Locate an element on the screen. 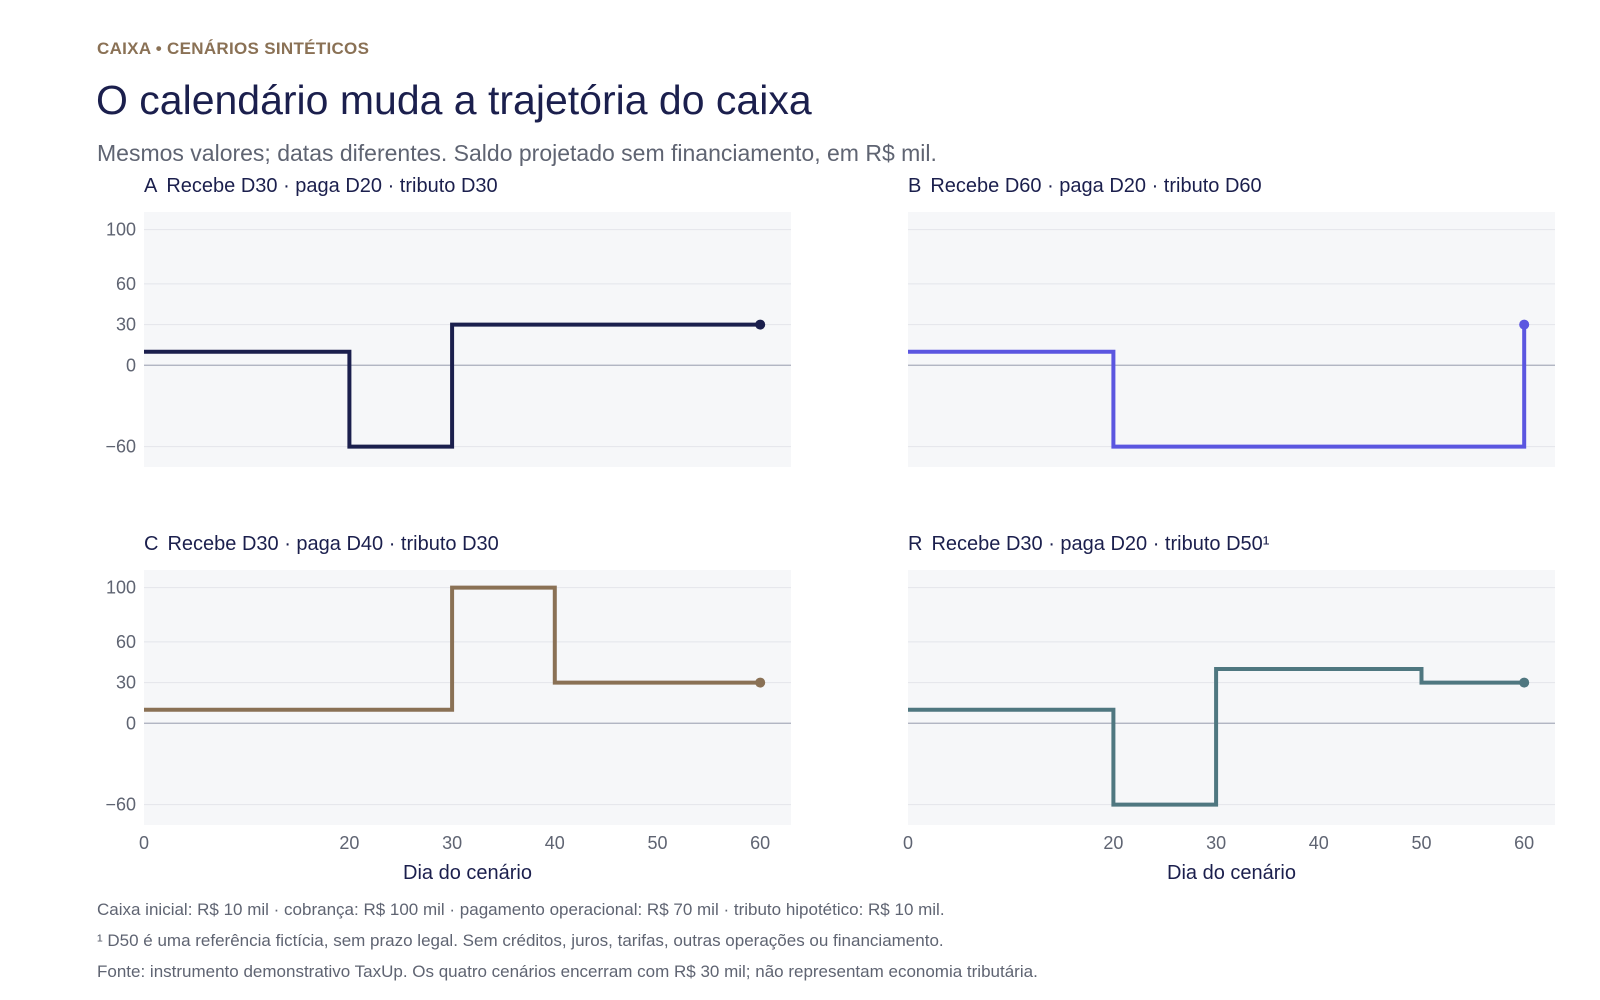 This screenshot has height=1000, width=1600. panel-a-title-letter: A is located at coordinates (151, 186).